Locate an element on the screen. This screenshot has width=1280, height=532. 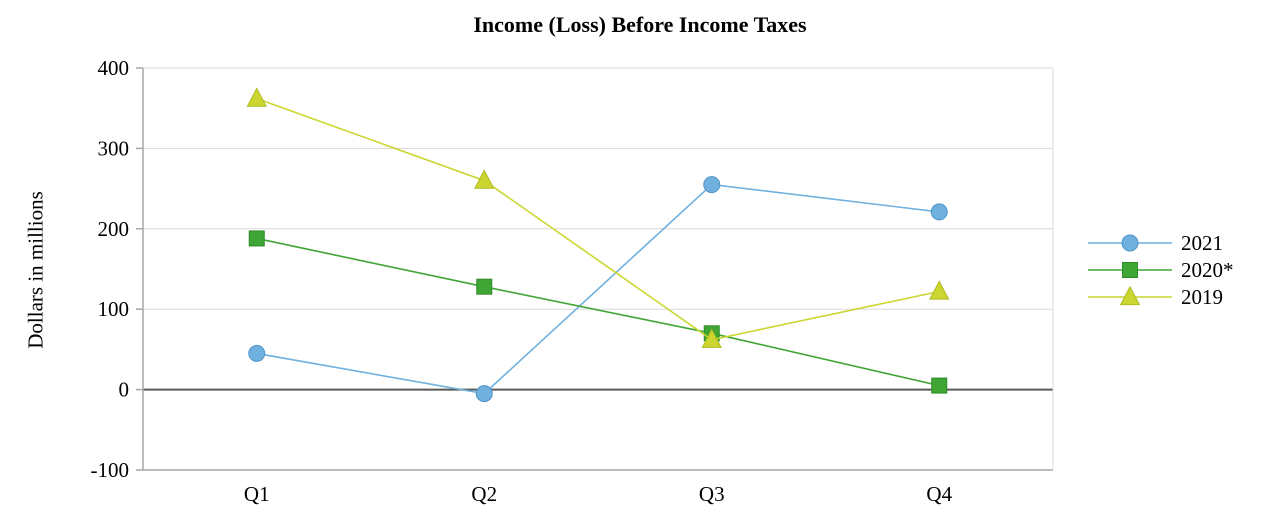
y-tick-label: 200 is located at coordinates (114, 229).